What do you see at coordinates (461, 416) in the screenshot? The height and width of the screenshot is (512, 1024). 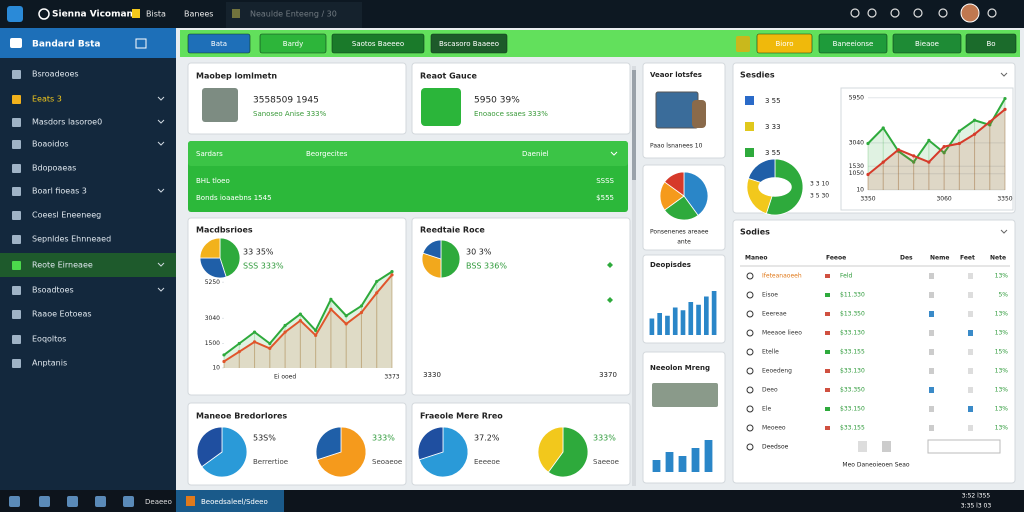 I see `card-title: Fraeole Mere Rreo` at bounding box center [461, 416].